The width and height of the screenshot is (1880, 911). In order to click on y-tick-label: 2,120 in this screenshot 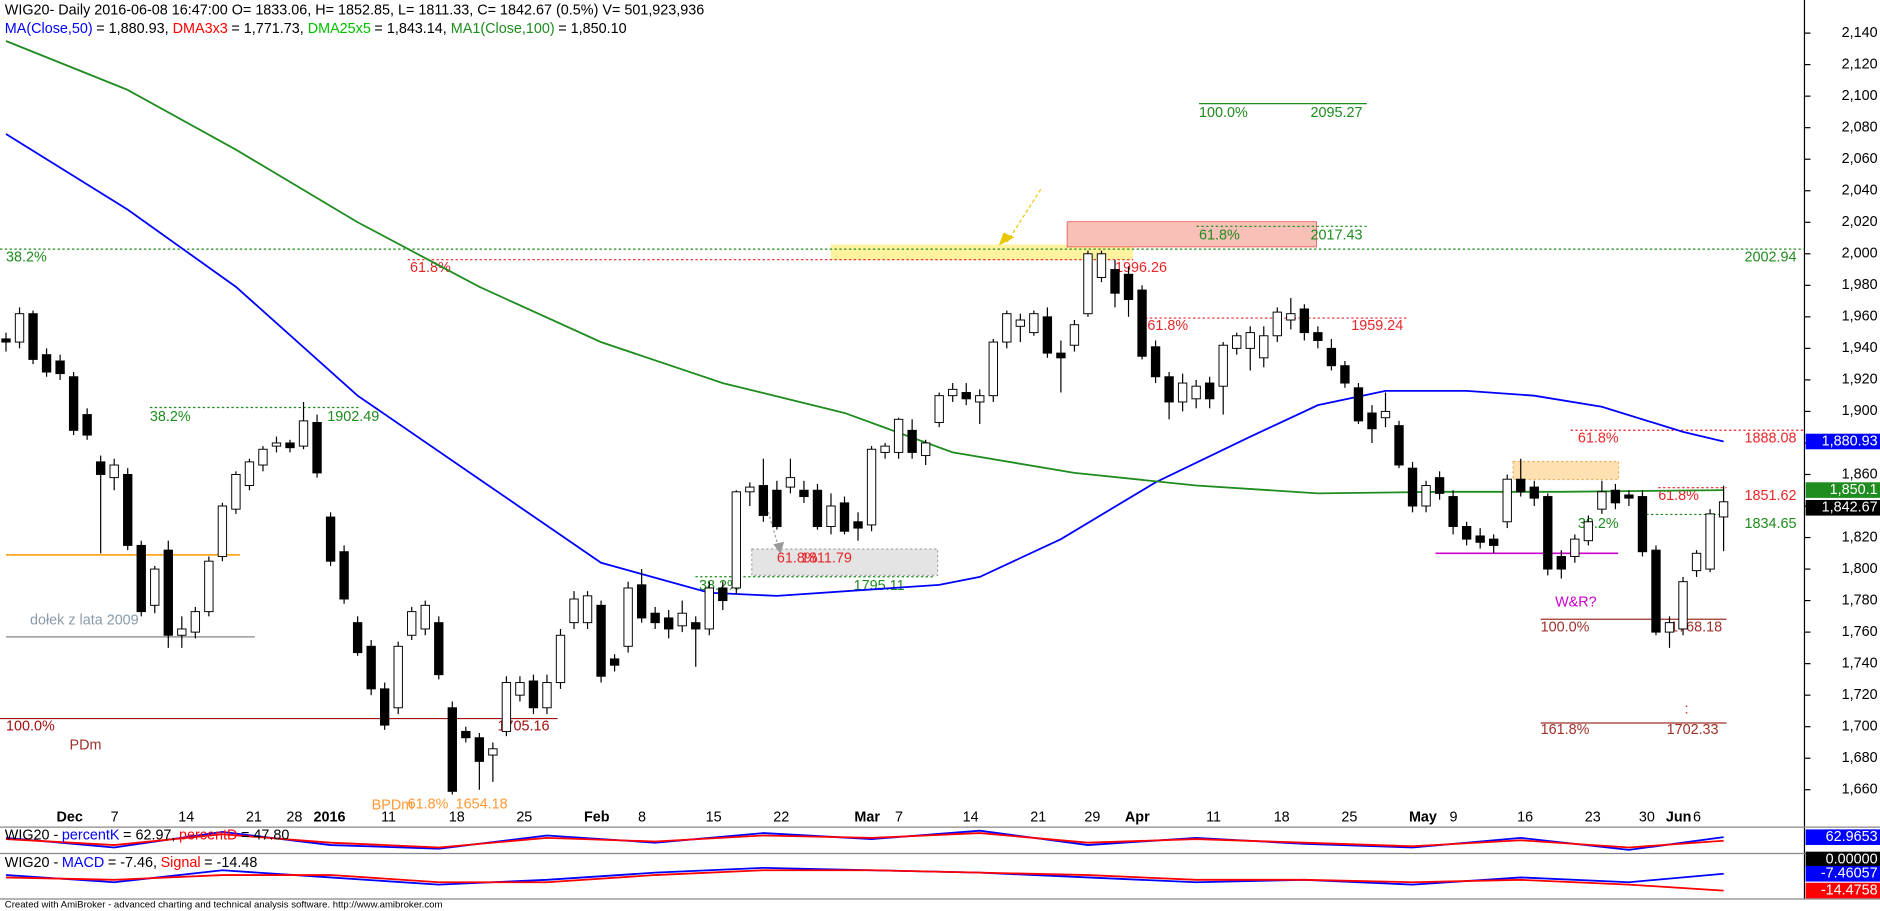, I will do `click(1860, 64)`.